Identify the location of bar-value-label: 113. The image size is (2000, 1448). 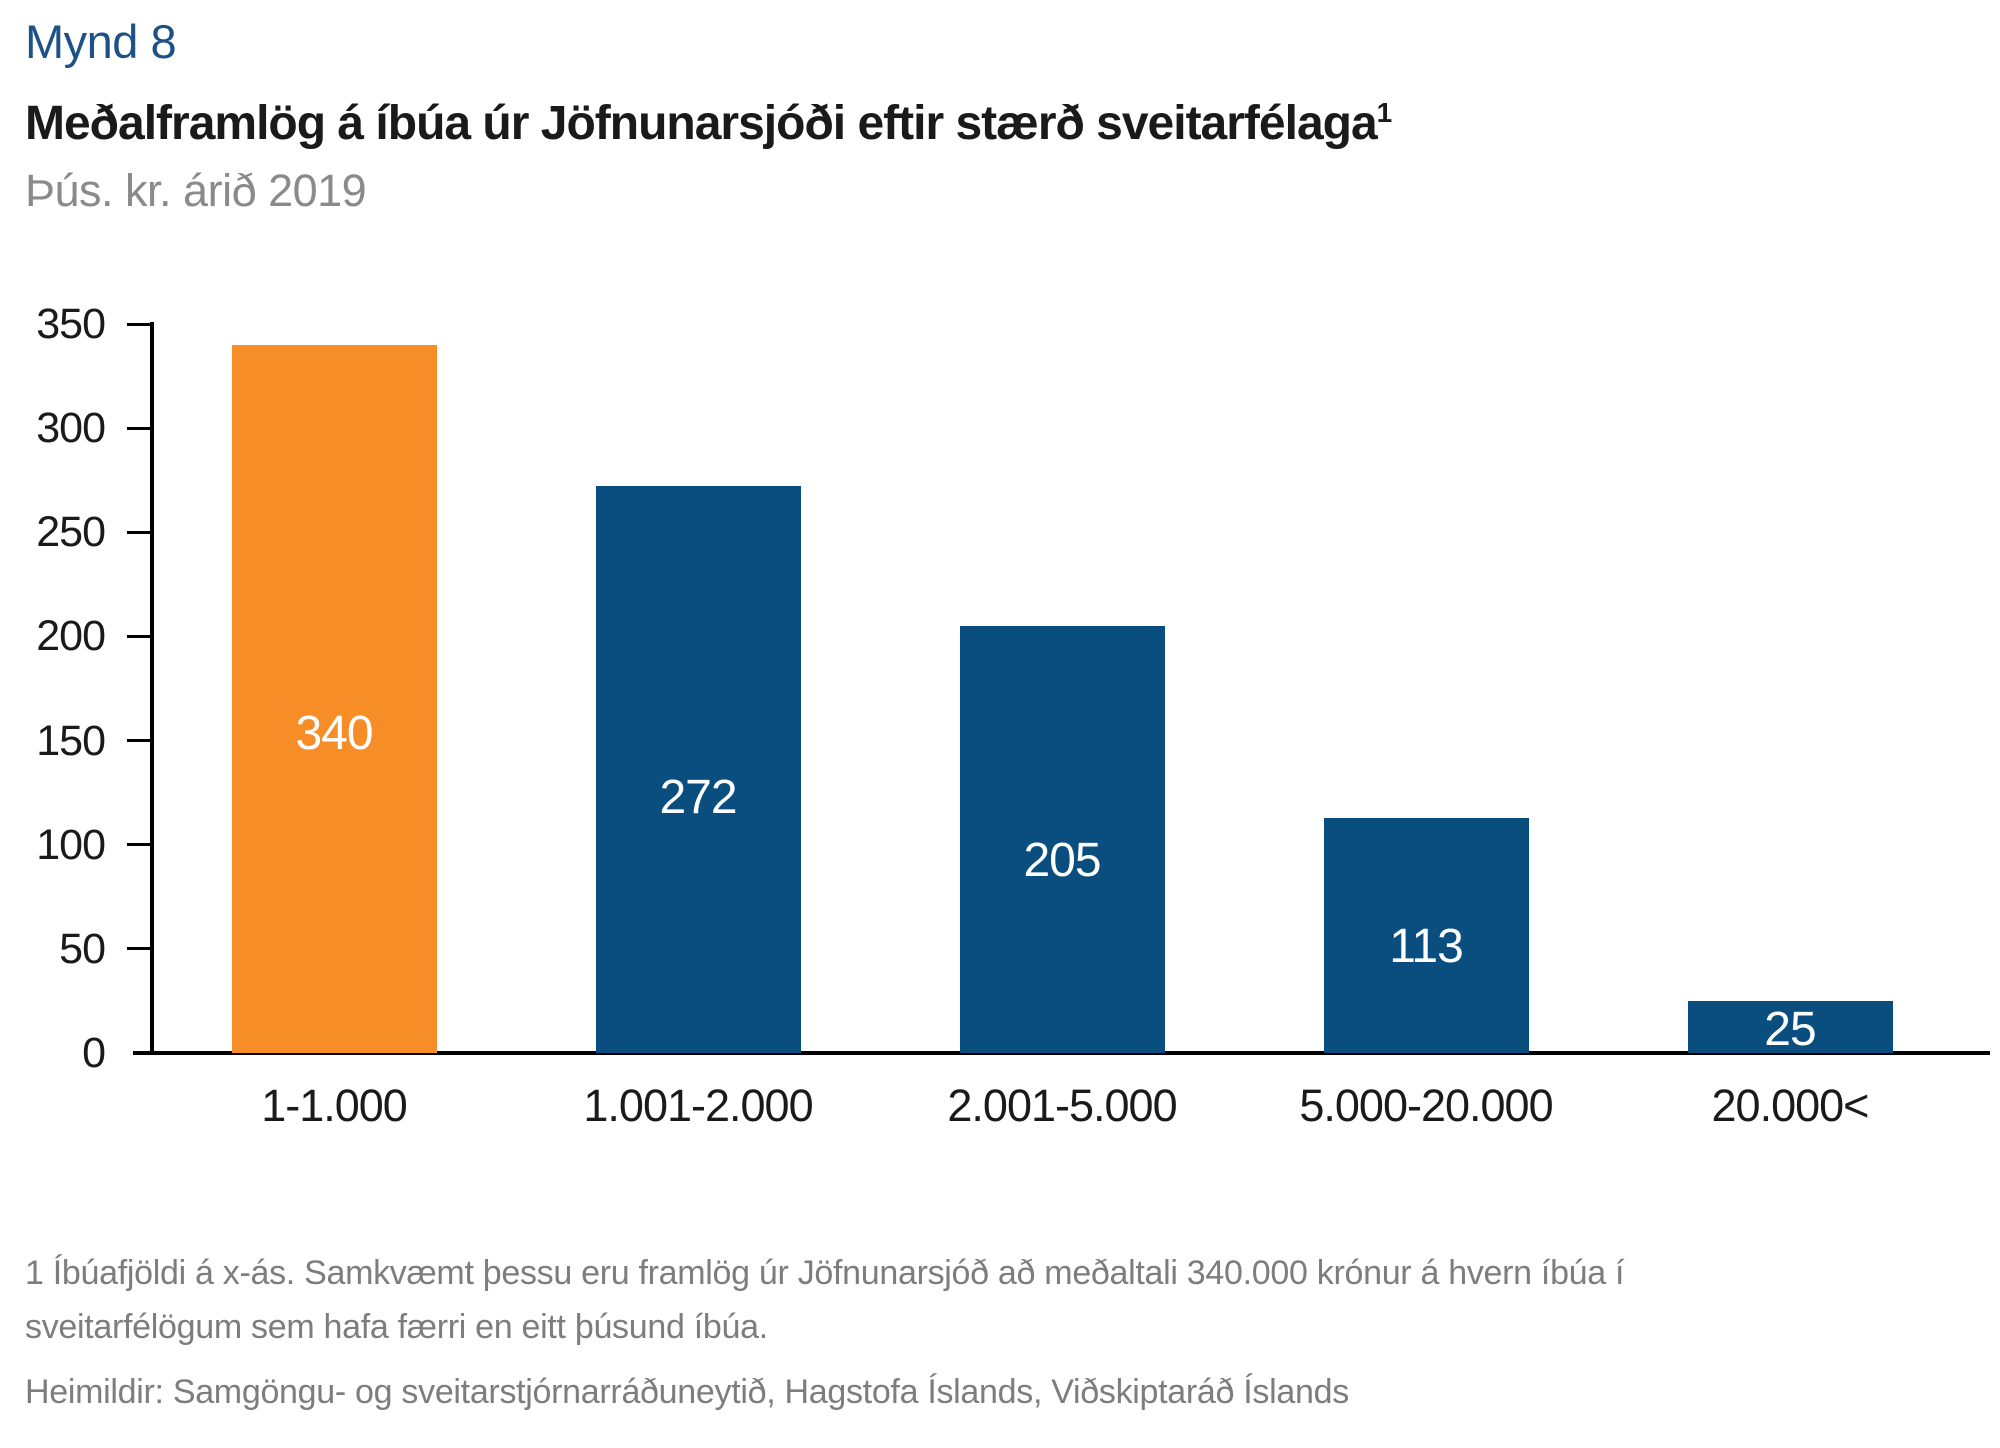
(1426, 947).